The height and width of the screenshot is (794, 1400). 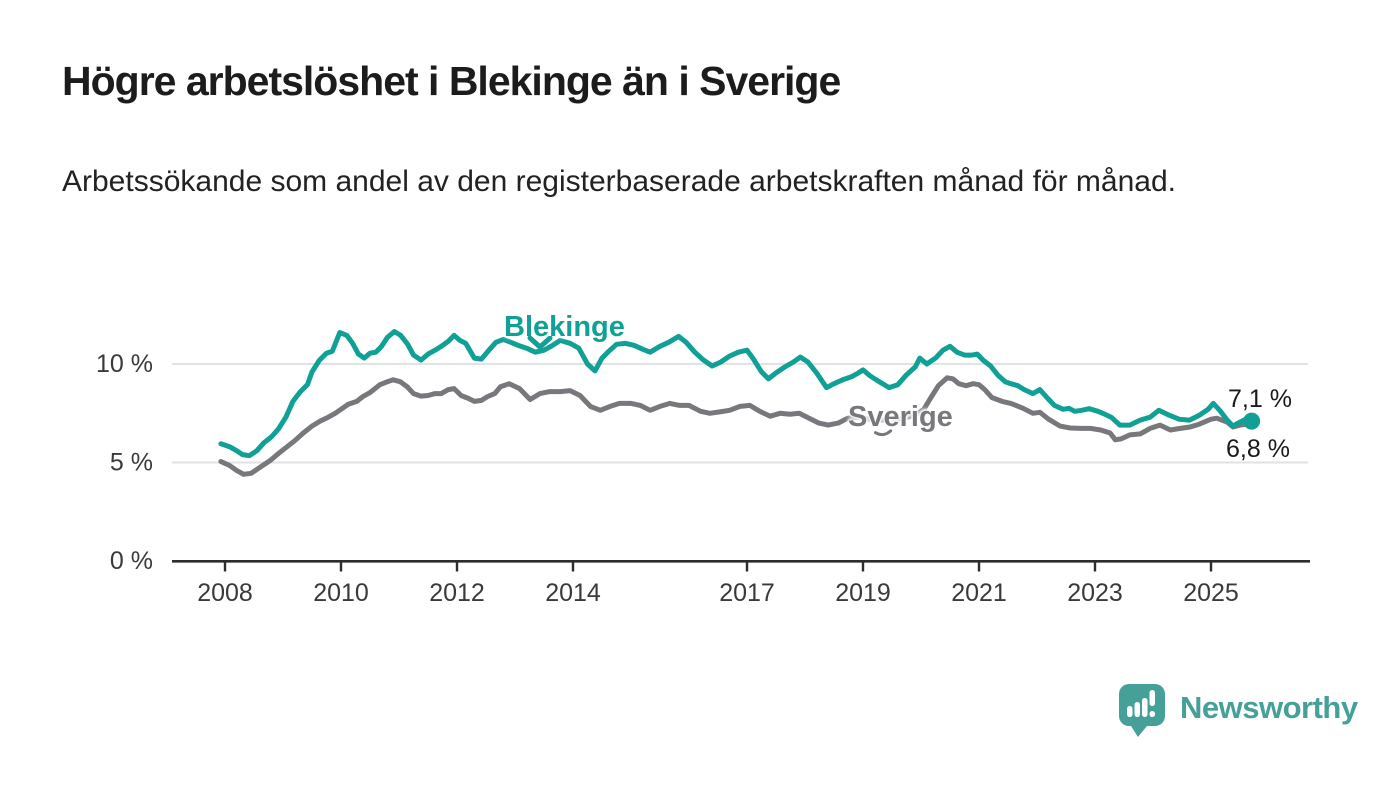 What do you see at coordinates (225, 593) in the screenshot?
I see `x-tick-label: 2008` at bounding box center [225, 593].